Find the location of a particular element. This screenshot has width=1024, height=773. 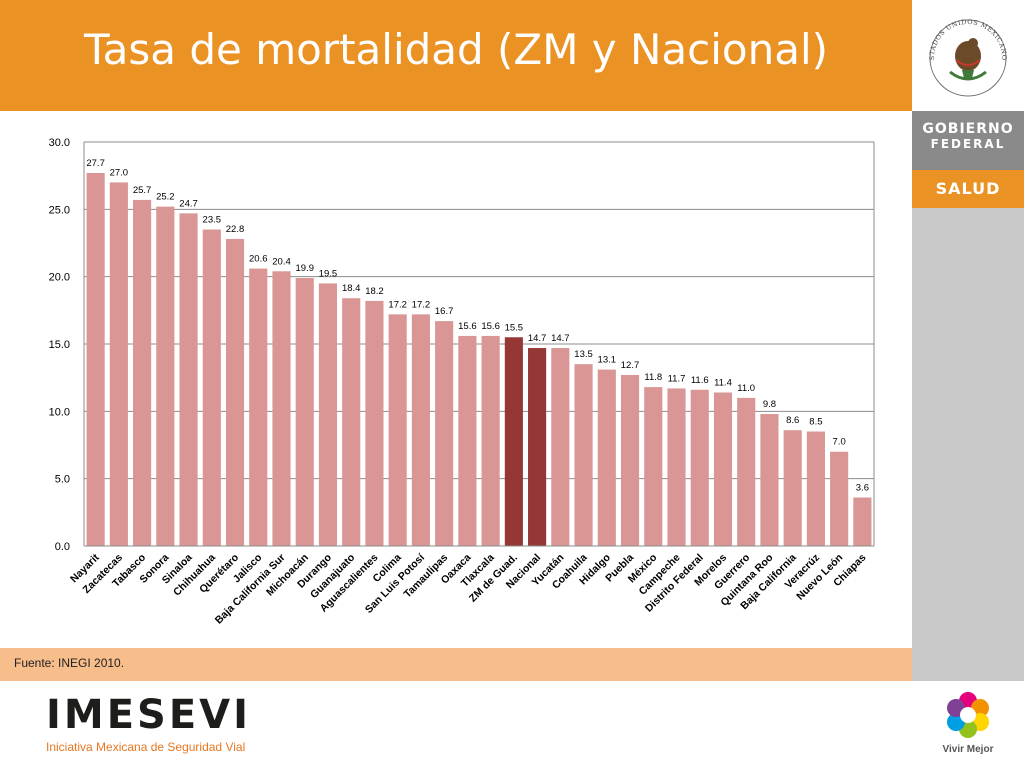

source-band: Fuente: INEGI 2010. is located at coordinates (456, 664).